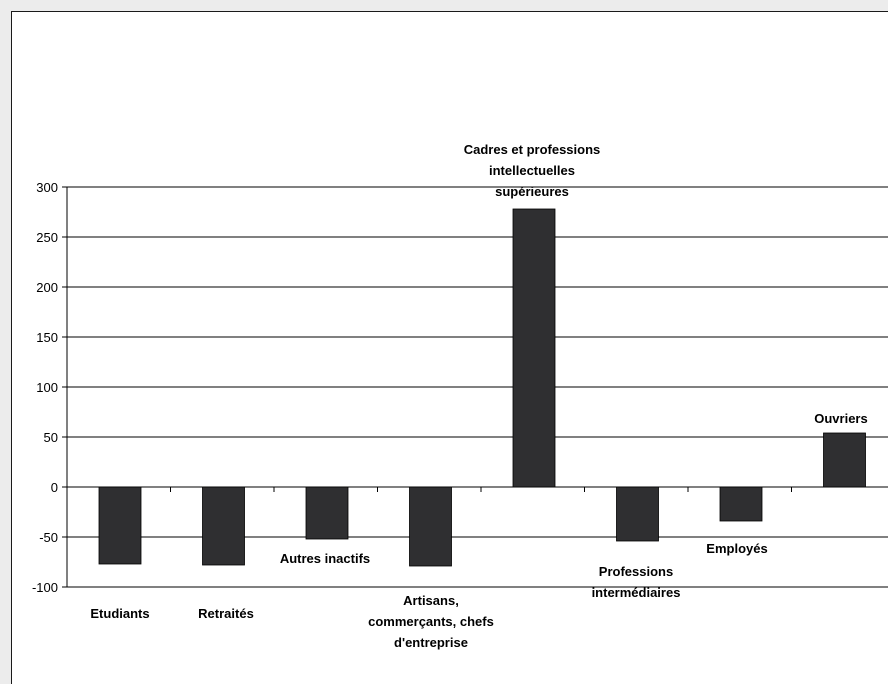  Describe the element at coordinates (45, 587) in the screenshot. I see `y-tick-label-8: -100` at that location.